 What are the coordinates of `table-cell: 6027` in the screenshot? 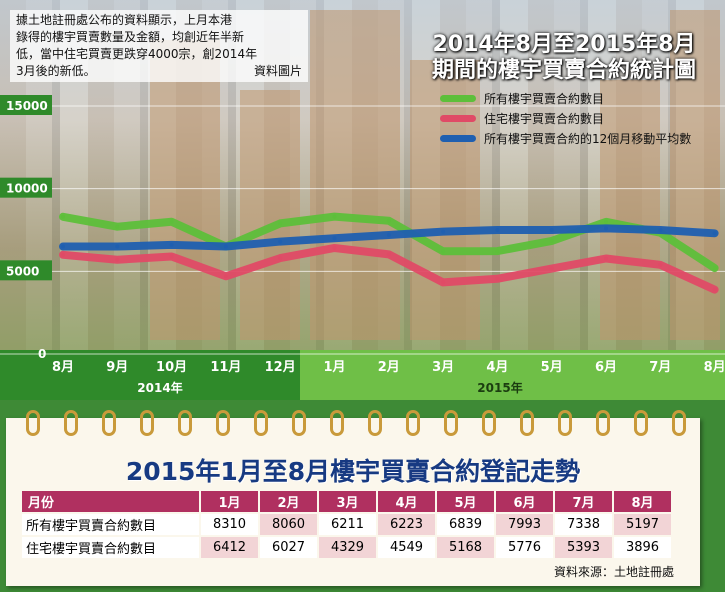 It's located at (288, 547).